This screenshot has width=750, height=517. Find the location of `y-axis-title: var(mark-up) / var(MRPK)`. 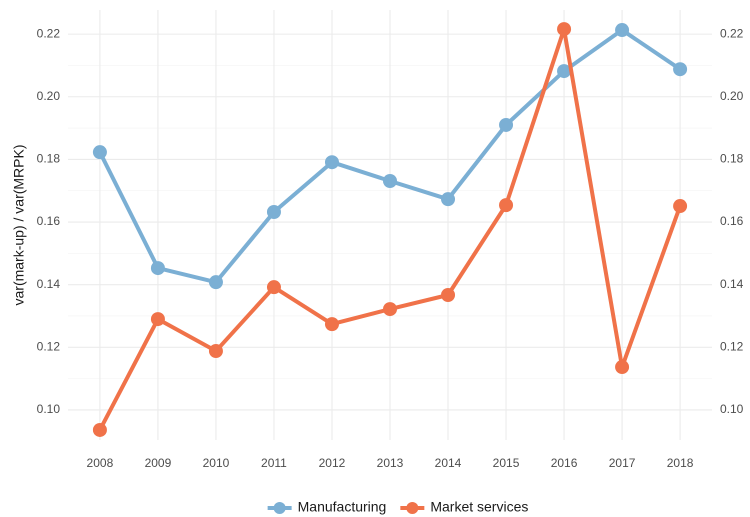

y-axis-title: var(mark-up) / var(MRPK) is located at coordinates (19, 224).